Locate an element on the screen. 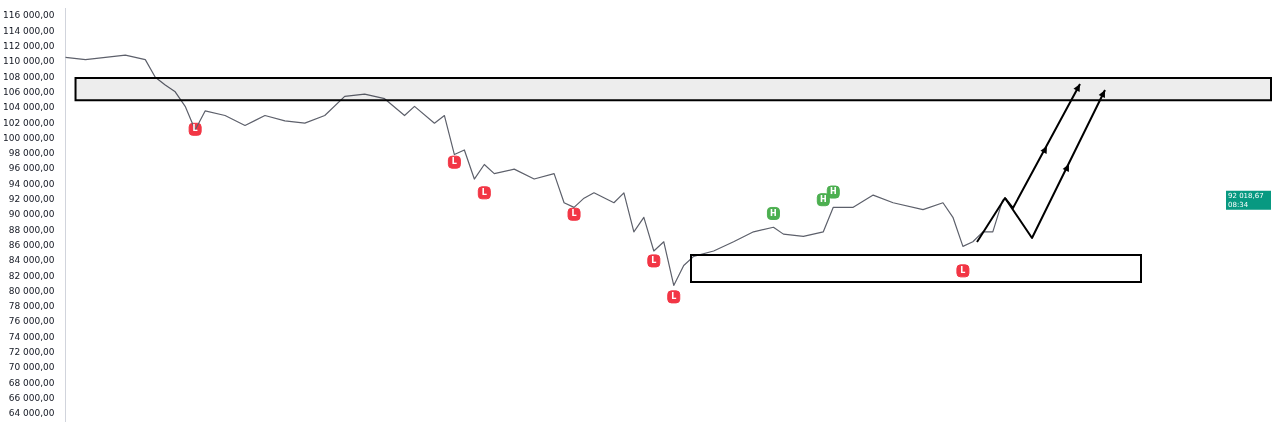  y-tick-label: 82 000,00 is located at coordinates (31, 275).